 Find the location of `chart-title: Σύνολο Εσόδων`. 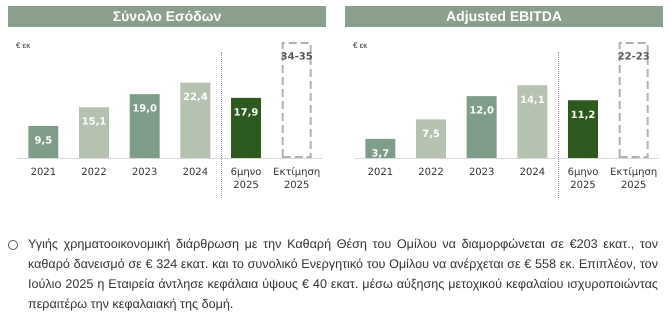

chart-title: Σύνολο Εσόδων is located at coordinates (167, 16).